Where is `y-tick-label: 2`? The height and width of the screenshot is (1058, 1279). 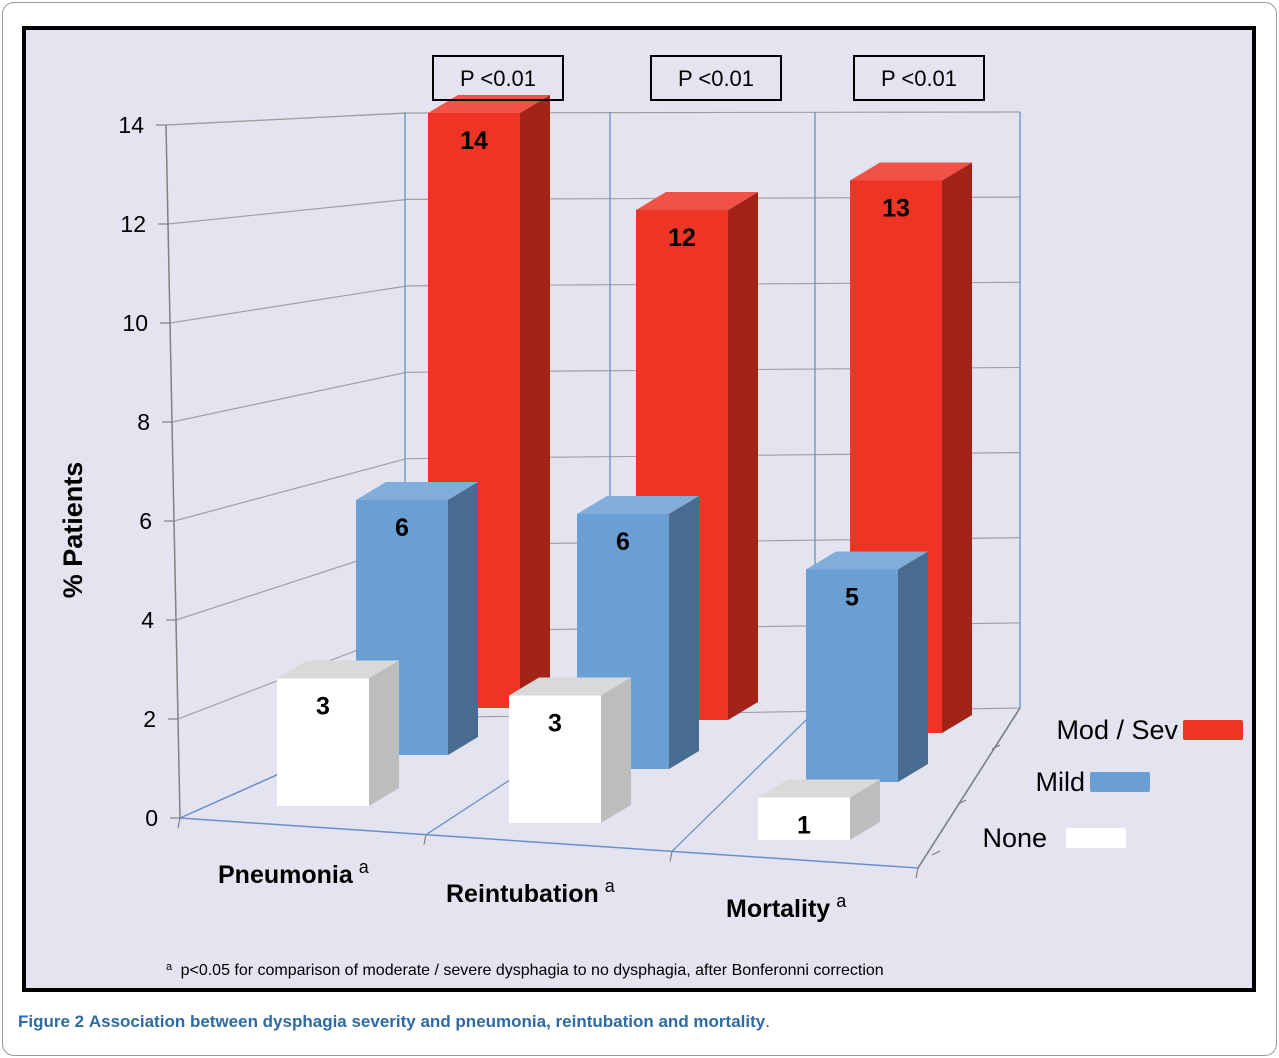
y-tick-label: 2 is located at coordinates (149, 719).